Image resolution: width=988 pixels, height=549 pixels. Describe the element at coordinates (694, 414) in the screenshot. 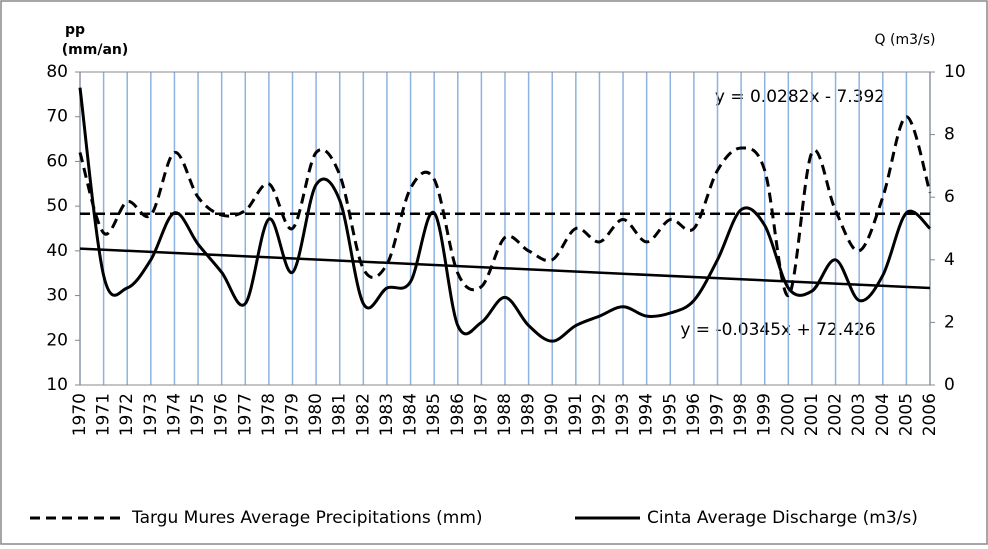

I see `x-tick-label: 1996` at that location.